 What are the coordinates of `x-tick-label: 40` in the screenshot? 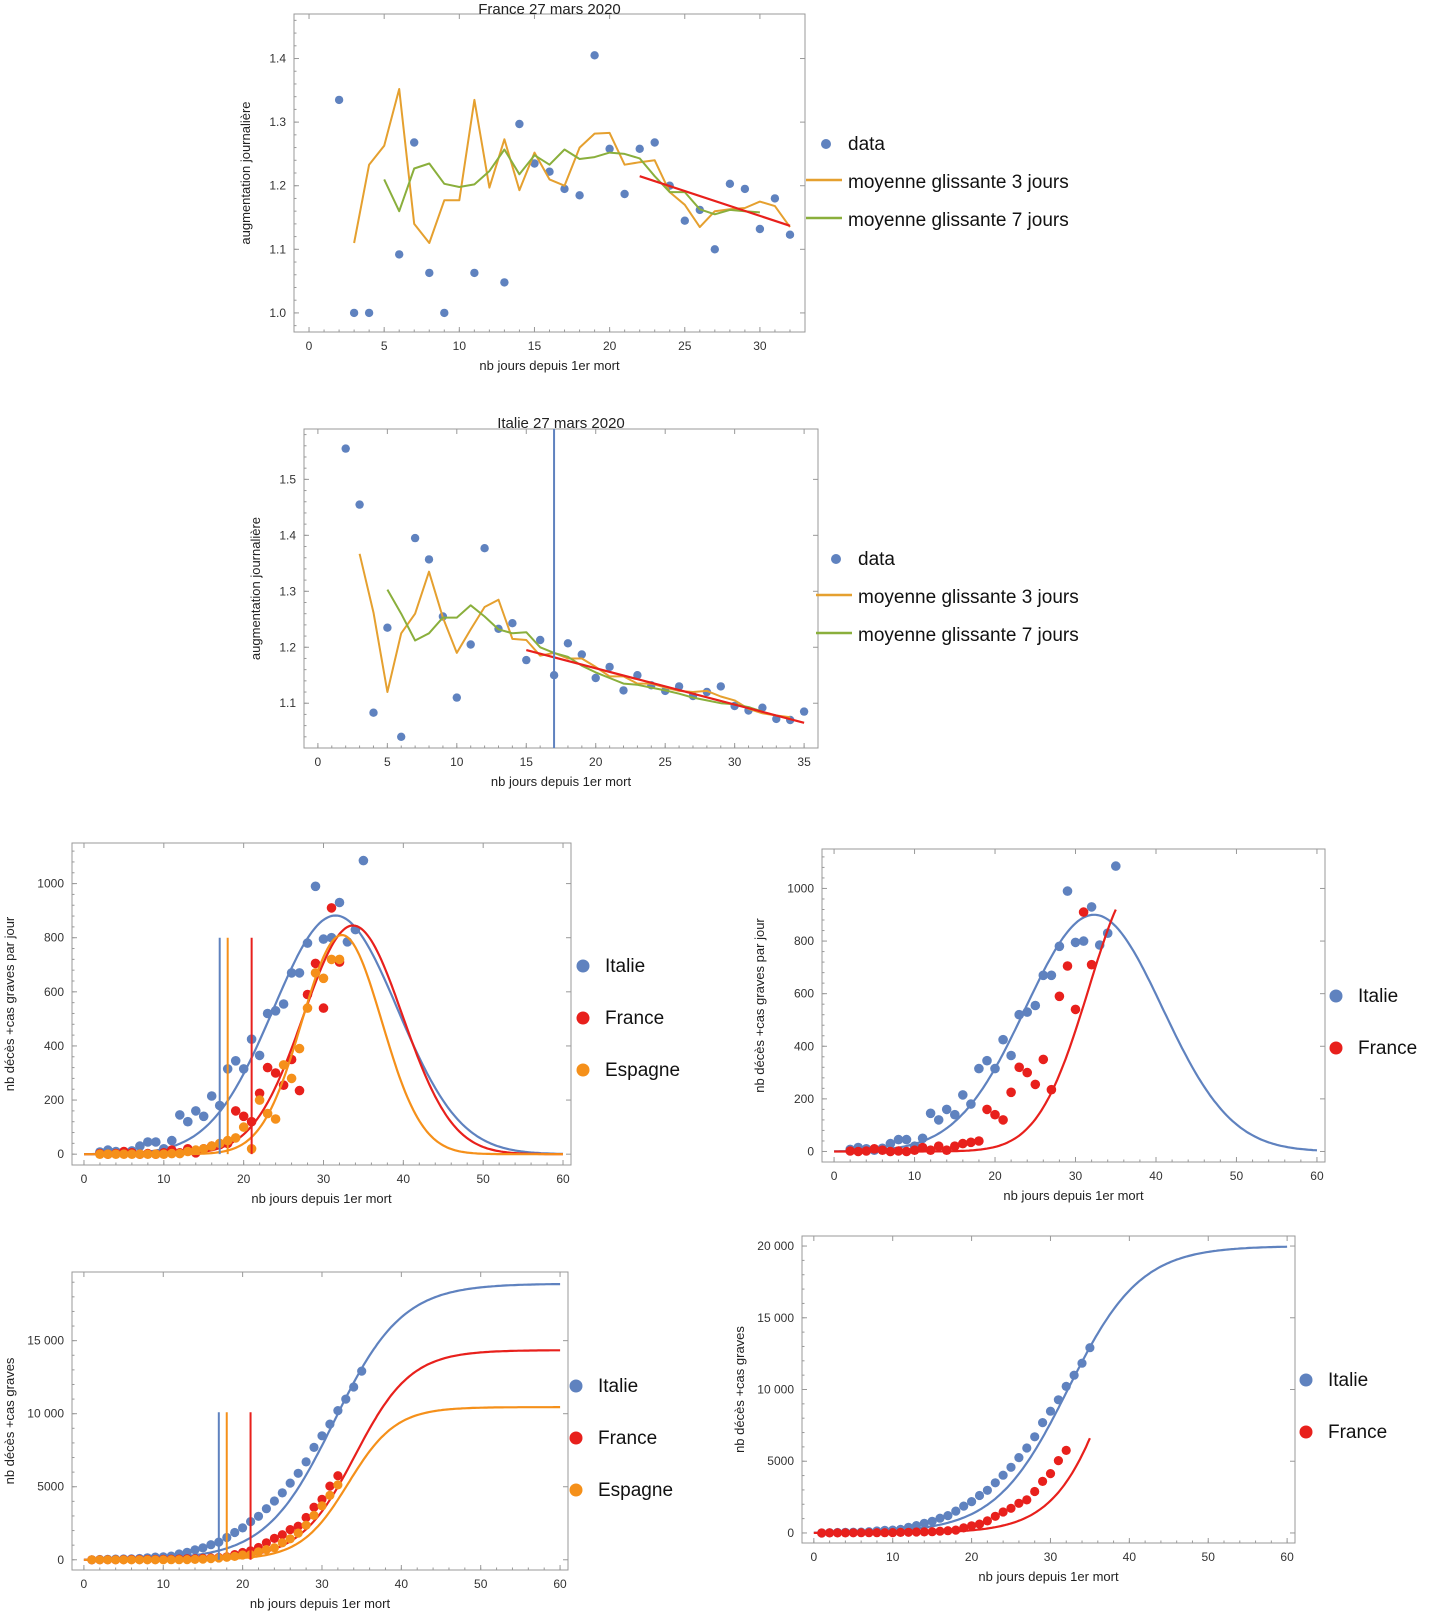 It's located at (402, 1584).